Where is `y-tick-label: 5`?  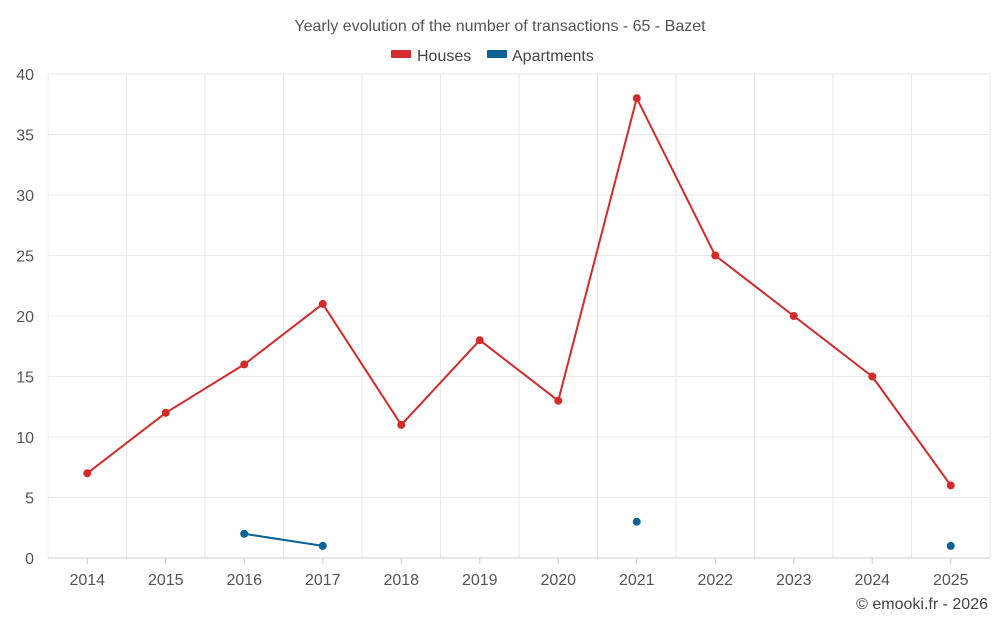 y-tick-label: 5 is located at coordinates (29, 499).